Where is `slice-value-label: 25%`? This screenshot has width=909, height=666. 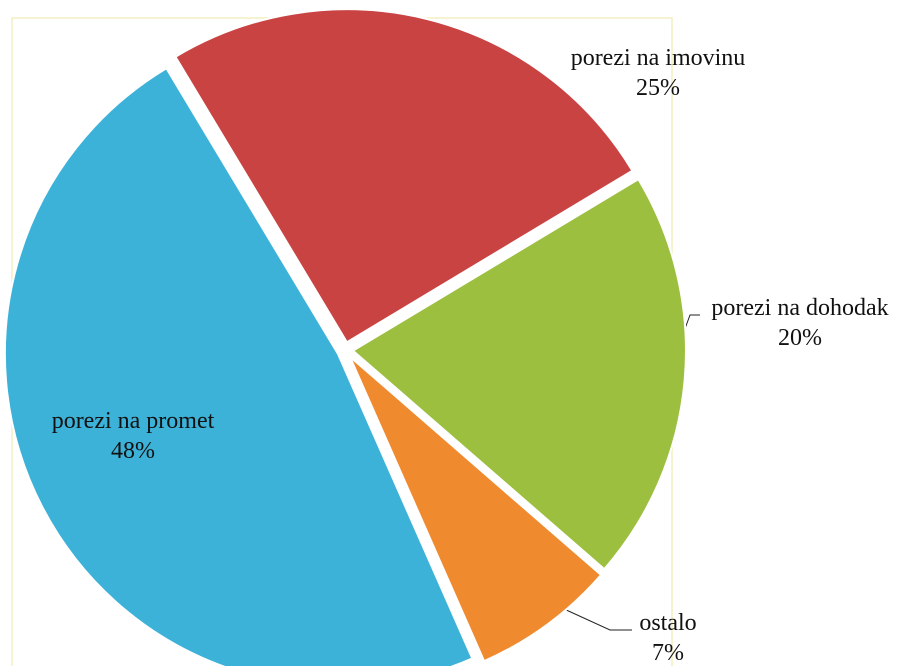 slice-value-label: 25% is located at coordinates (658, 88).